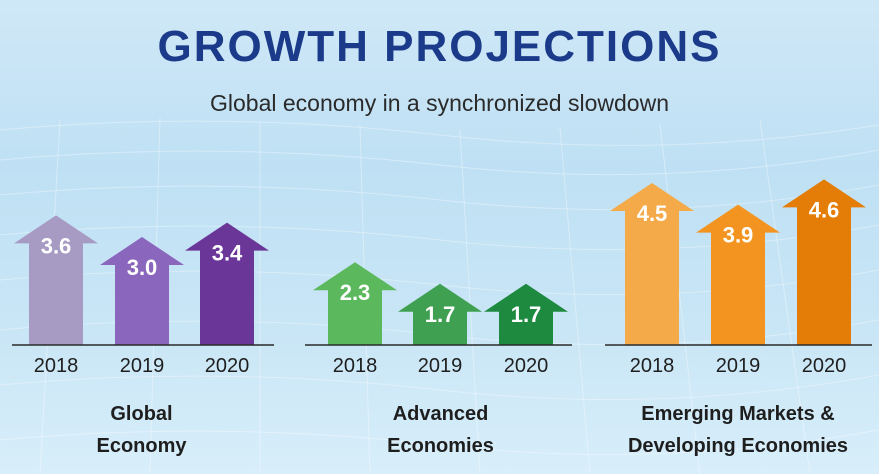  Describe the element at coordinates (56, 245) in the screenshot. I see `value-label-0-0: 3.6` at that location.